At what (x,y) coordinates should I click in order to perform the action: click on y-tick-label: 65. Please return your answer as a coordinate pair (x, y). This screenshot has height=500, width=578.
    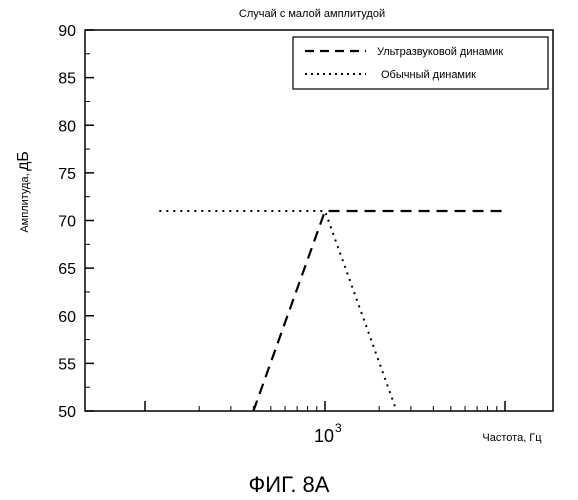
    Looking at the image, I should click on (67, 269).